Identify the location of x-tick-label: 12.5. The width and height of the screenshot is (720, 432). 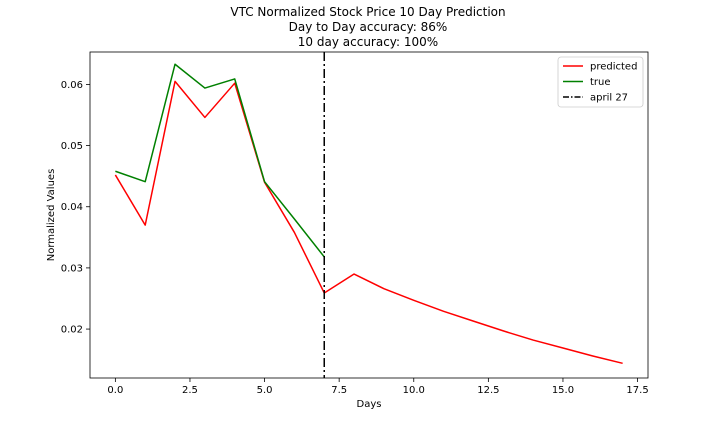
(488, 390).